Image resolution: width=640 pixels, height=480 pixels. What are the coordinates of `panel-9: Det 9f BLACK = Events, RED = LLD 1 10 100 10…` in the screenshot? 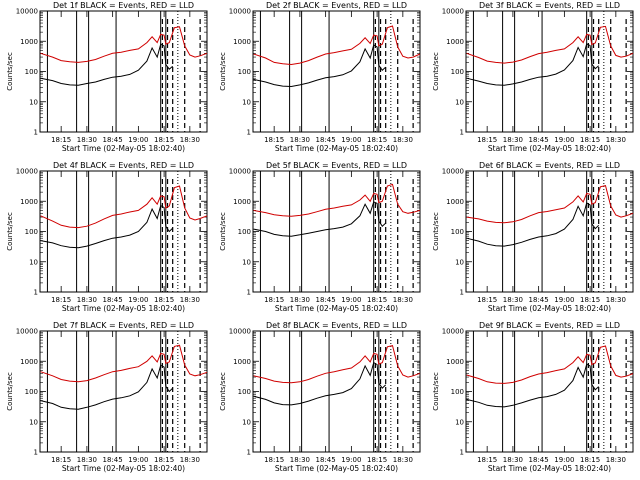 It's located at (533, 397).